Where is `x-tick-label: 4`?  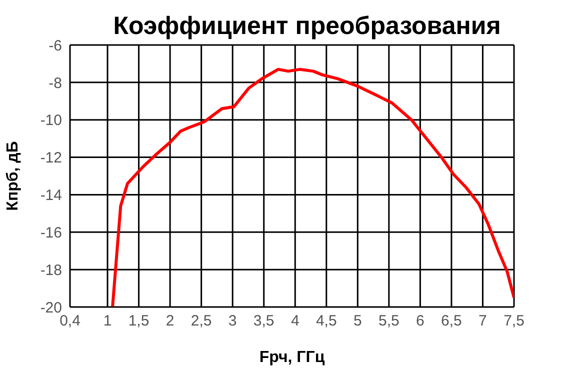 x-tick-label: 4 is located at coordinates (295, 321).